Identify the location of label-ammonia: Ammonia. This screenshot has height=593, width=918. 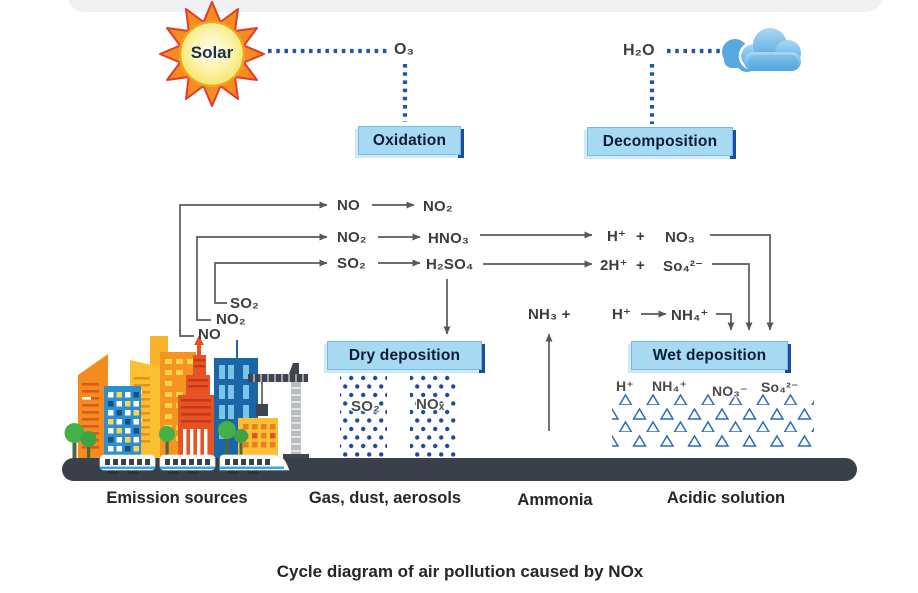
(555, 500).